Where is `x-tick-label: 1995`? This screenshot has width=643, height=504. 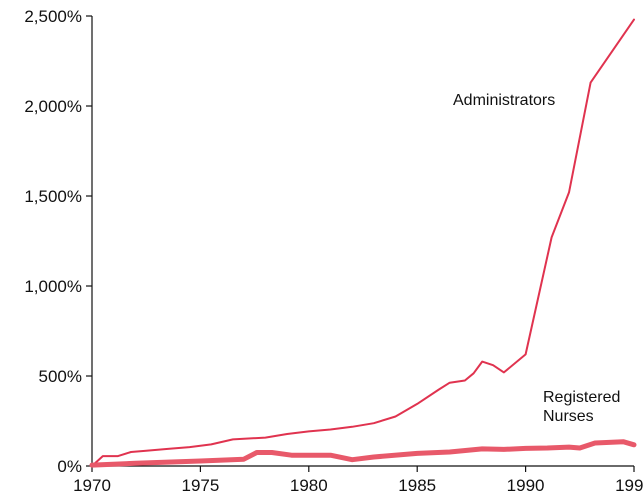 x-tick-label: 1995 is located at coordinates (629, 485).